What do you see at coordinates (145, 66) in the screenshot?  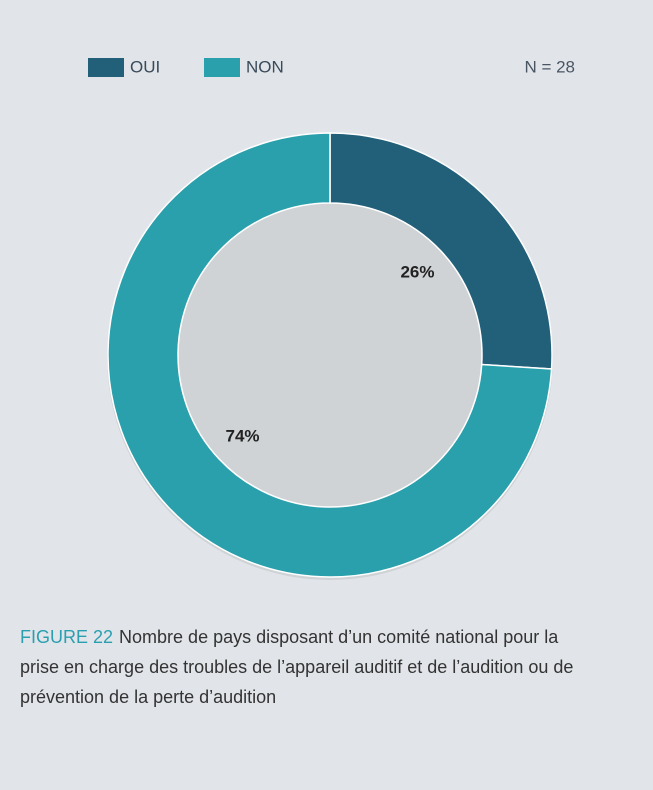 I see `legend-label: OUI` at bounding box center [145, 66].